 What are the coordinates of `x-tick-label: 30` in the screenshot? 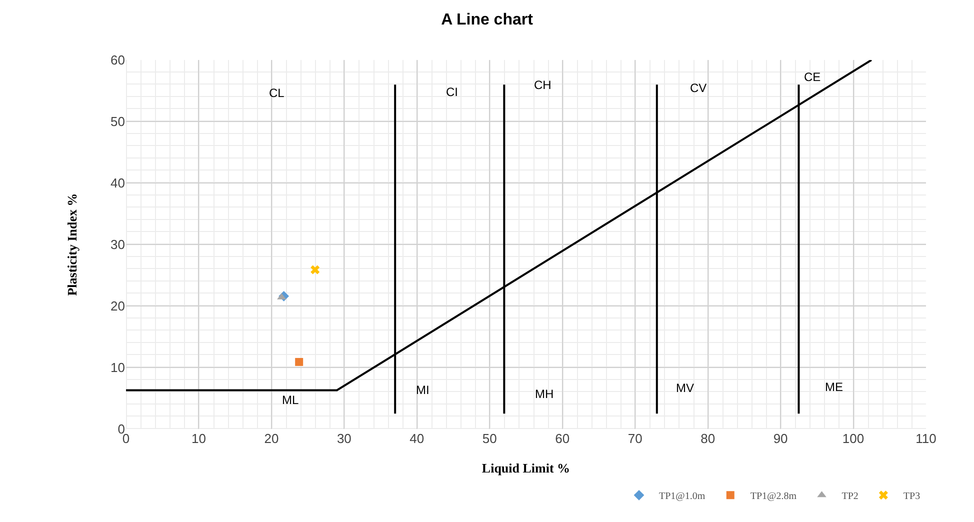 It's located at (344, 438).